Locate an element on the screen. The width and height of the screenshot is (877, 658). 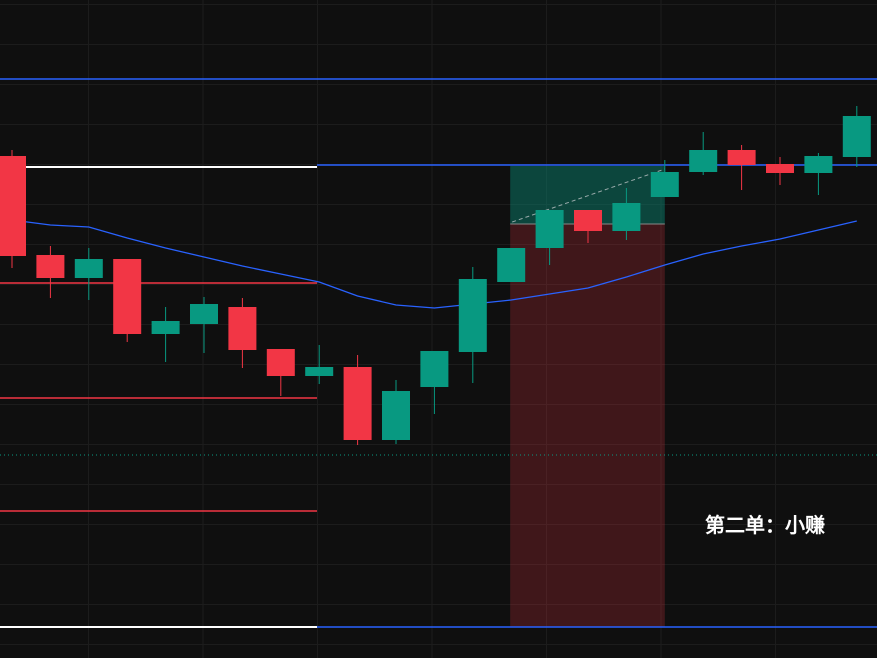
moving-average is located at coordinates (434, 264).